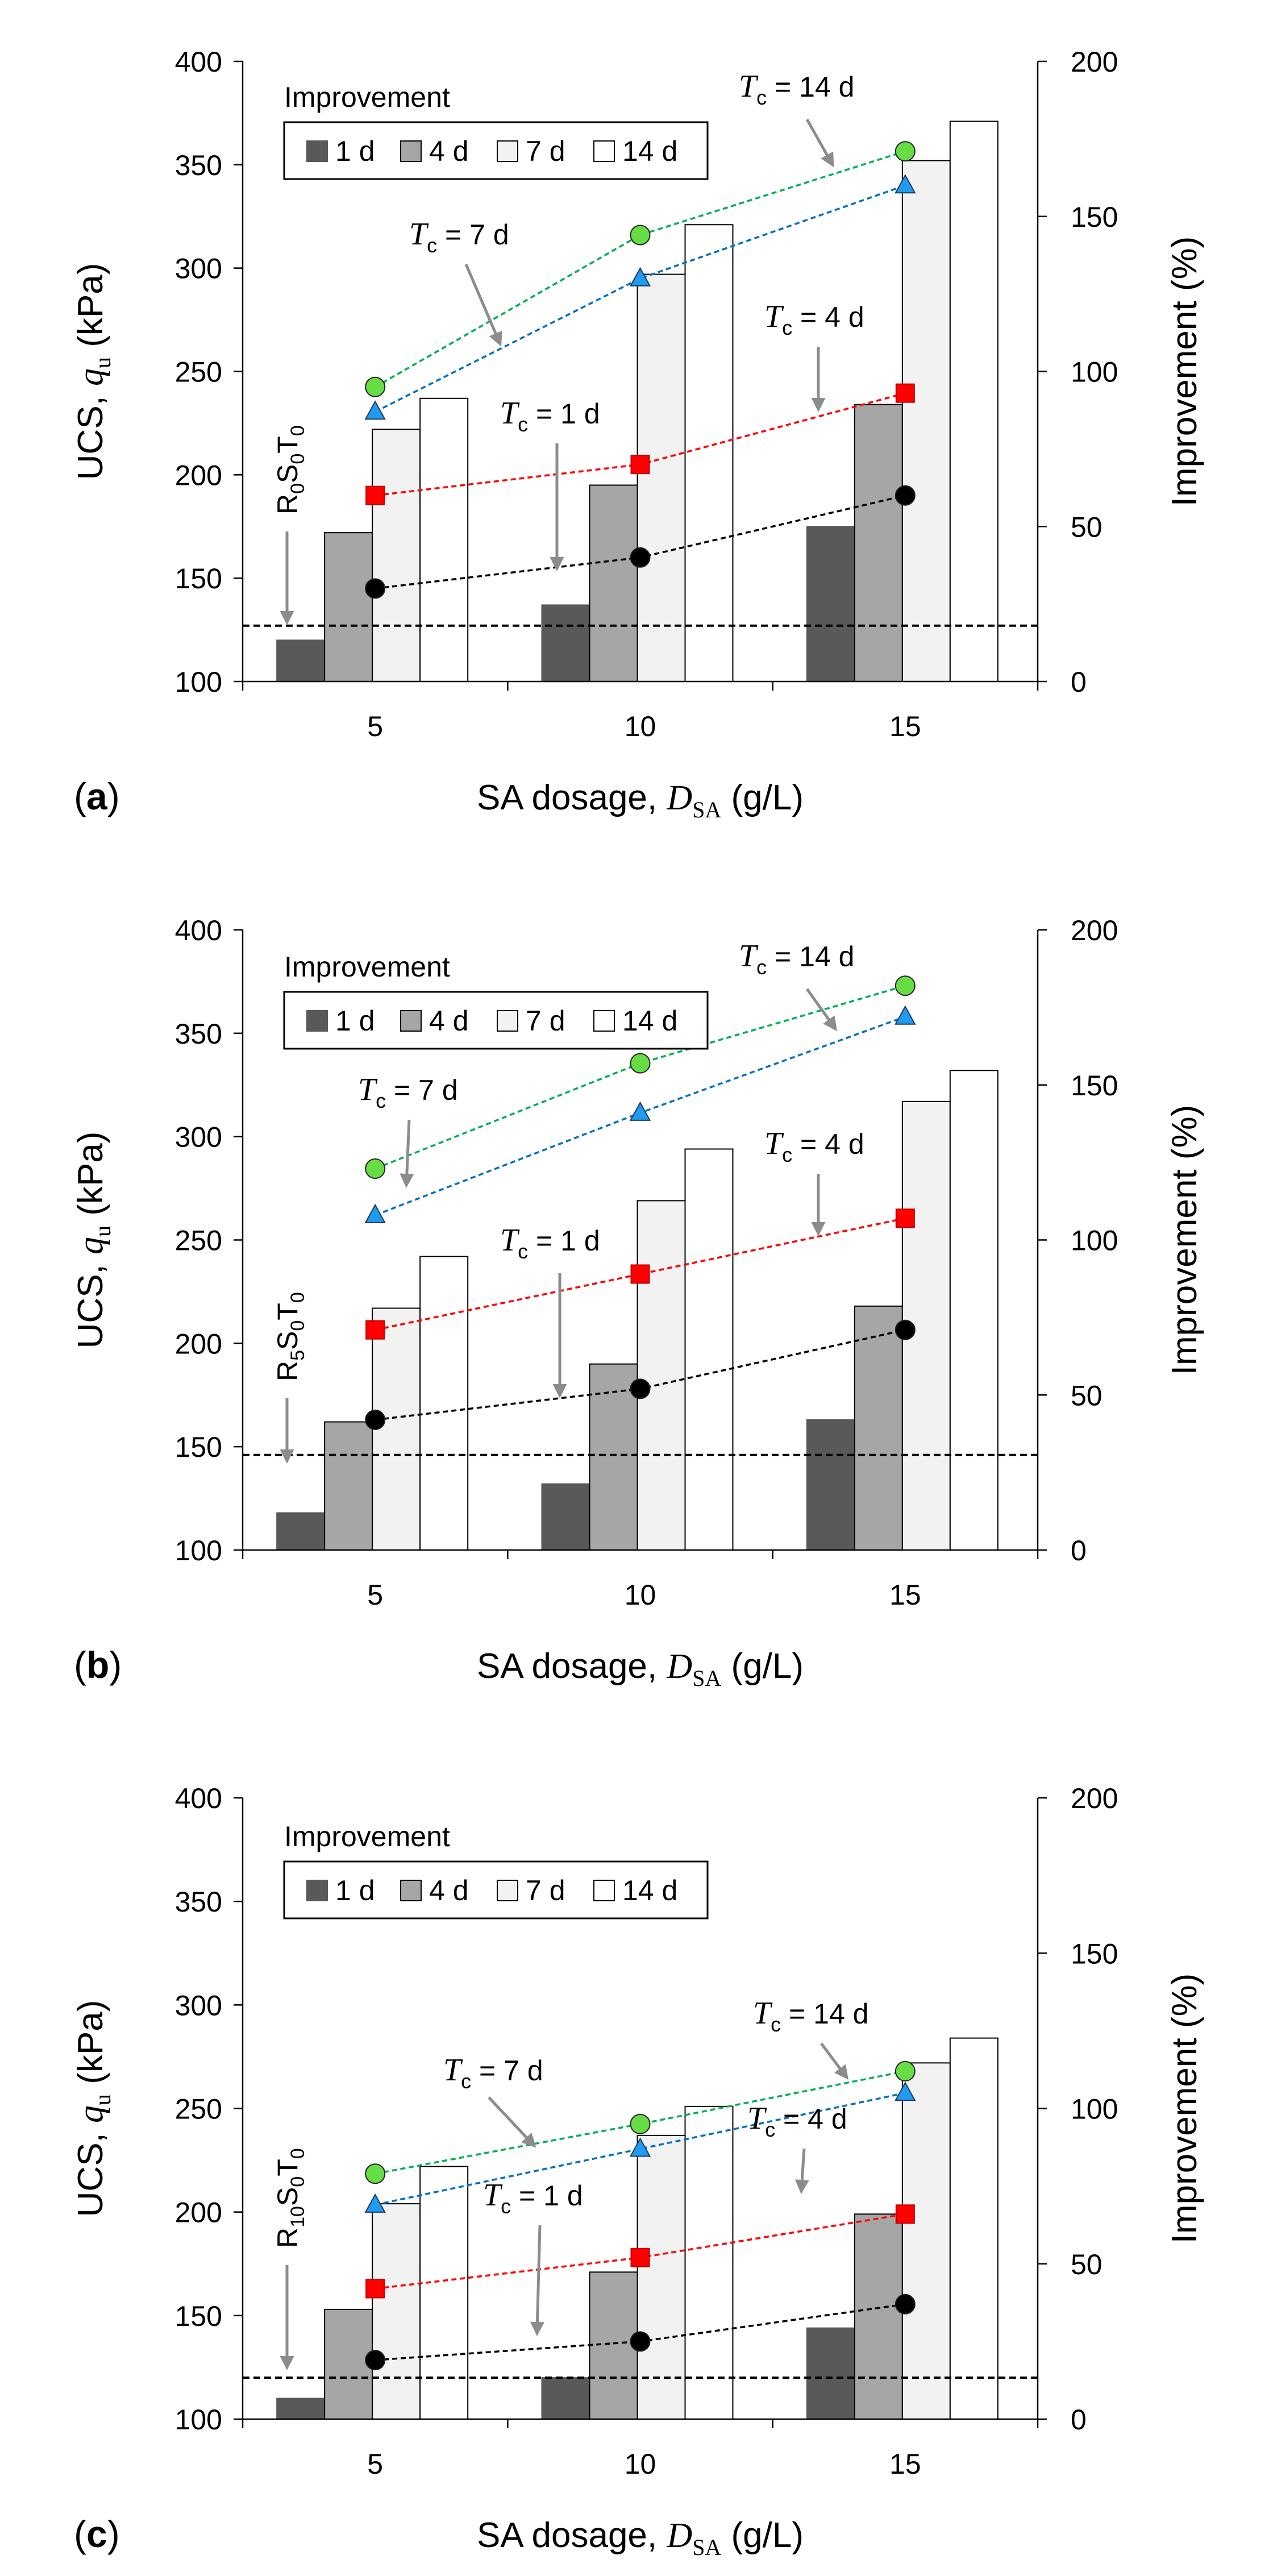 Image resolution: width=1273 pixels, height=2576 pixels. Describe the element at coordinates (828, 317) in the screenshot. I see `tc-value: = 4 d` at that location.